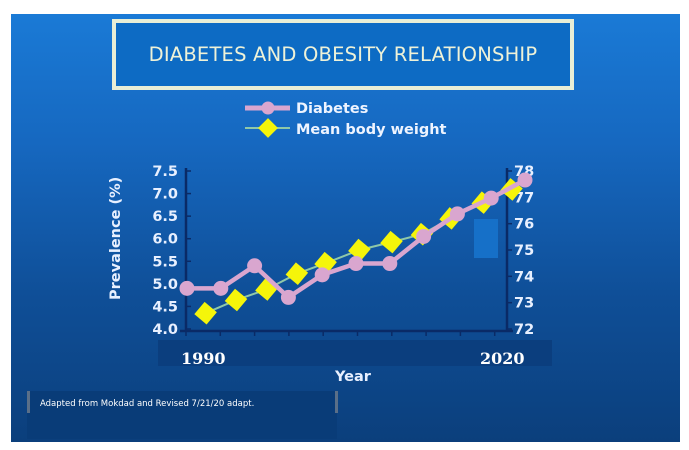 Image resolution: width=689 pixels, height=450 pixels. What do you see at coordinates (165, 217) in the screenshot?
I see `left-tick-label: 6.5` at bounding box center [165, 217].